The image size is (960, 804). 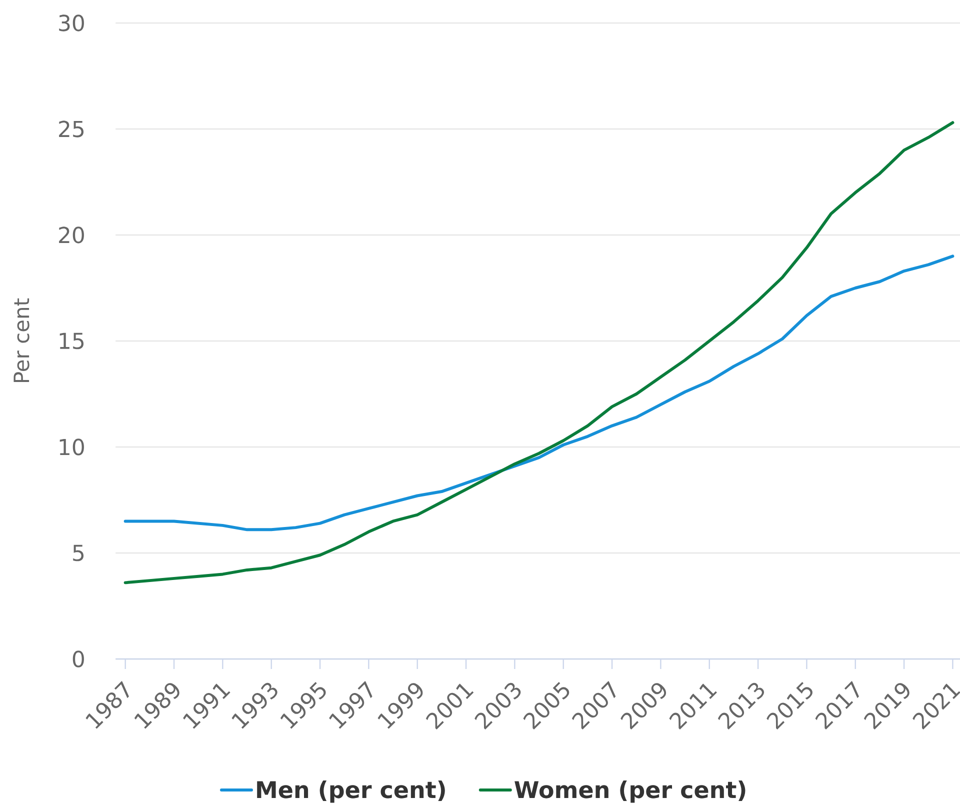 What do you see at coordinates (78, 553) in the screenshot?
I see `y-tick-label: 5` at bounding box center [78, 553].